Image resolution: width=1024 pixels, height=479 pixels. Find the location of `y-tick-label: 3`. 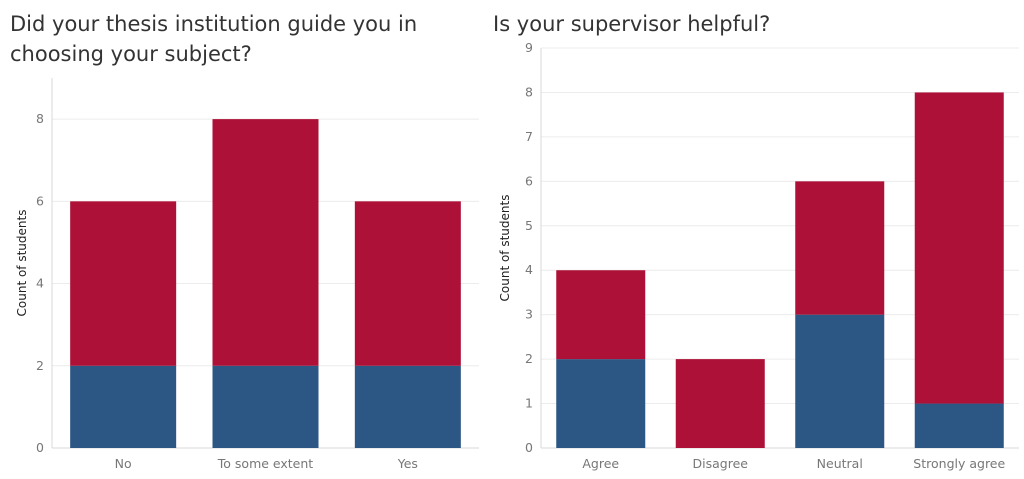

y-tick-label: 3 is located at coordinates (529, 314).